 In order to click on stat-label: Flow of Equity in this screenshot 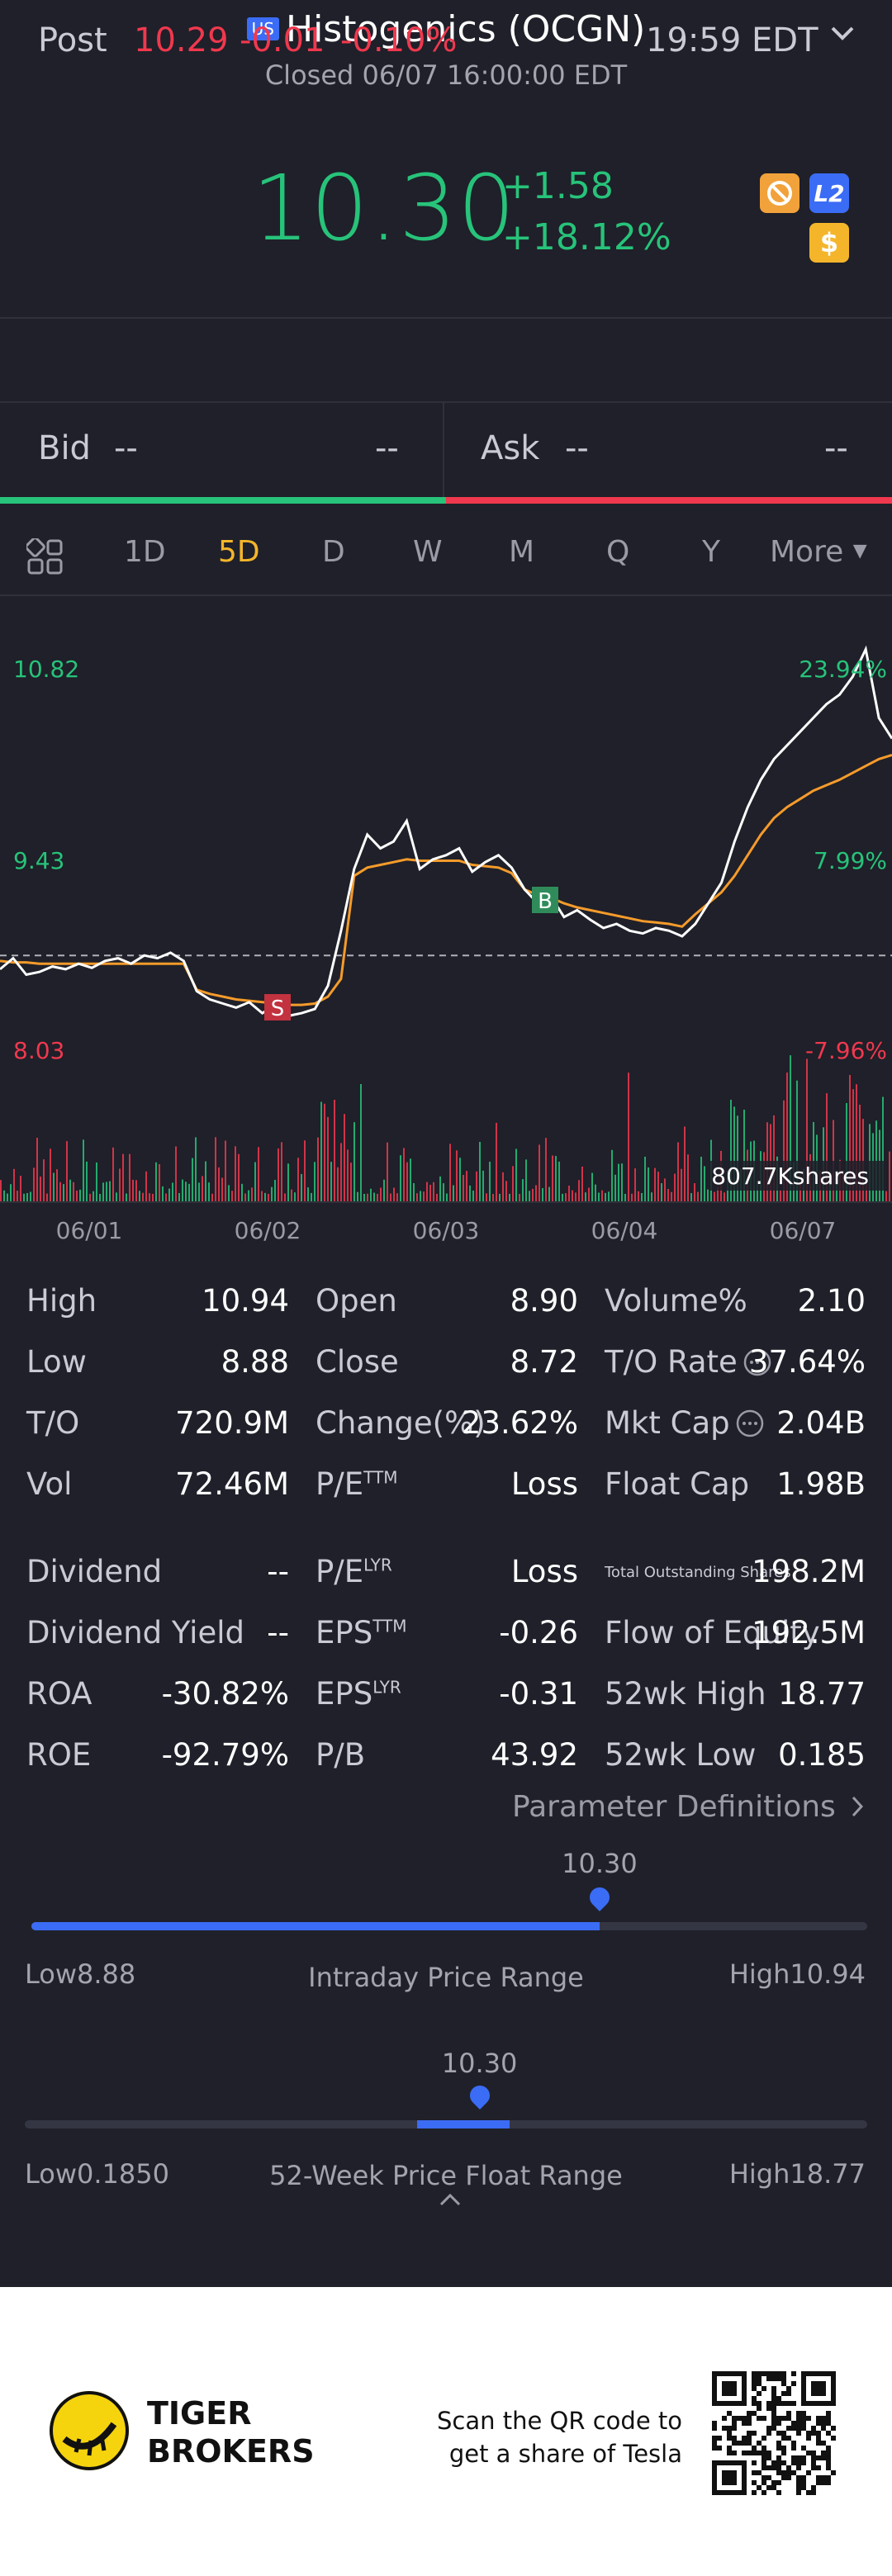, I will do `click(712, 1632)`.